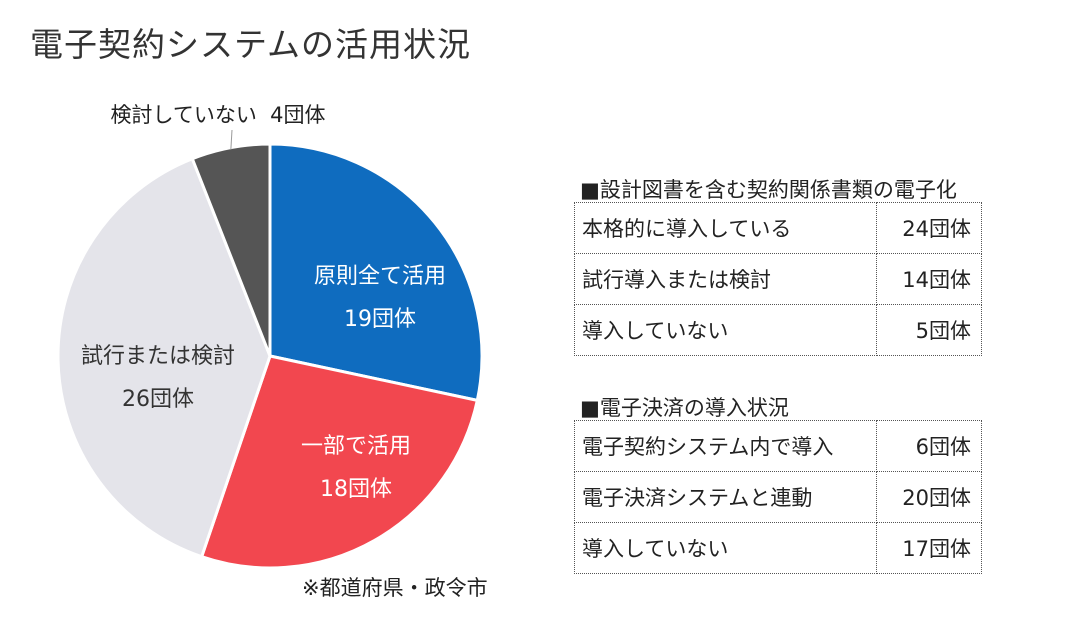 This screenshot has width=1067, height=630. I want to click on table-cell-value: 17団体, so click(929, 548).